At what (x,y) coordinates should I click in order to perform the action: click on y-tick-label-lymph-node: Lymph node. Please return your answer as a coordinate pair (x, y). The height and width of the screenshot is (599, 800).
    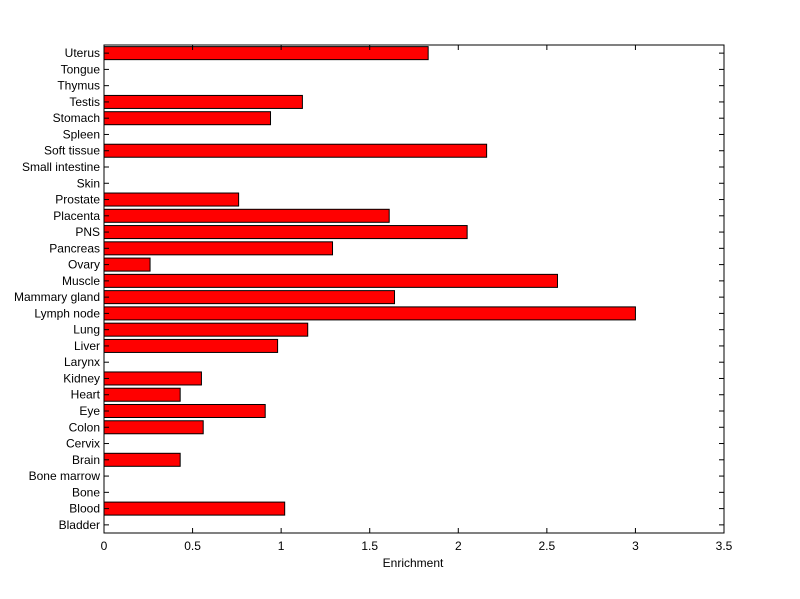
    Looking at the image, I should click on (67, 313).